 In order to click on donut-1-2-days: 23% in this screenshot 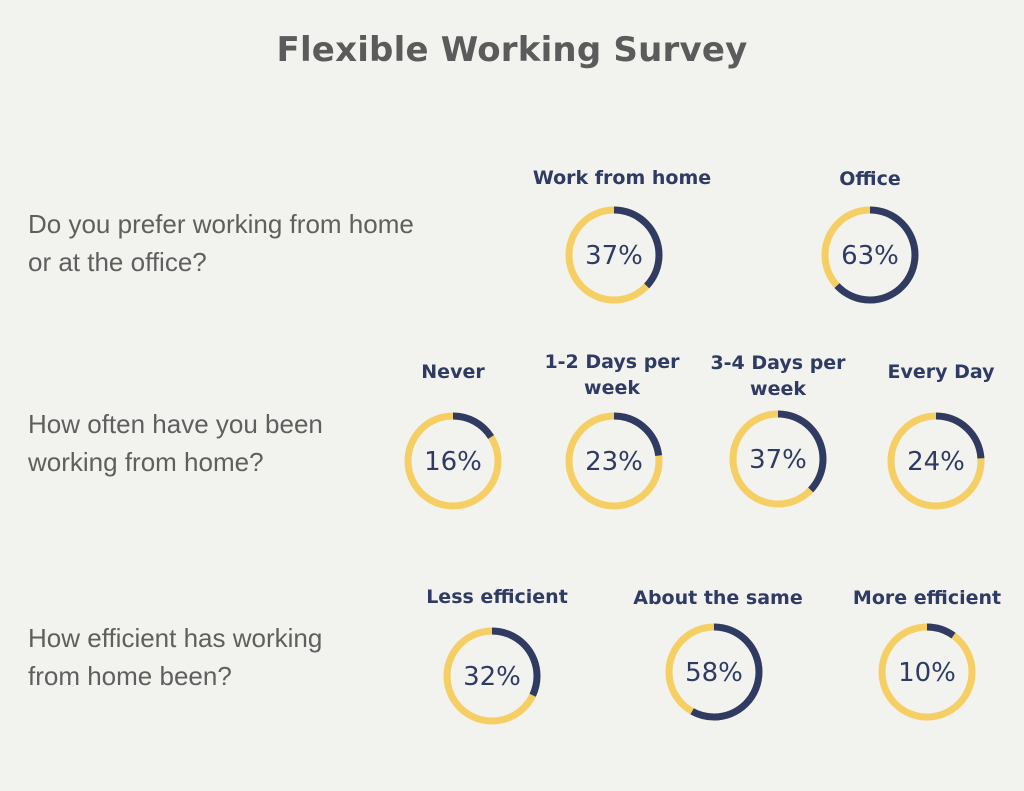, I will do `click(614, 461)`.